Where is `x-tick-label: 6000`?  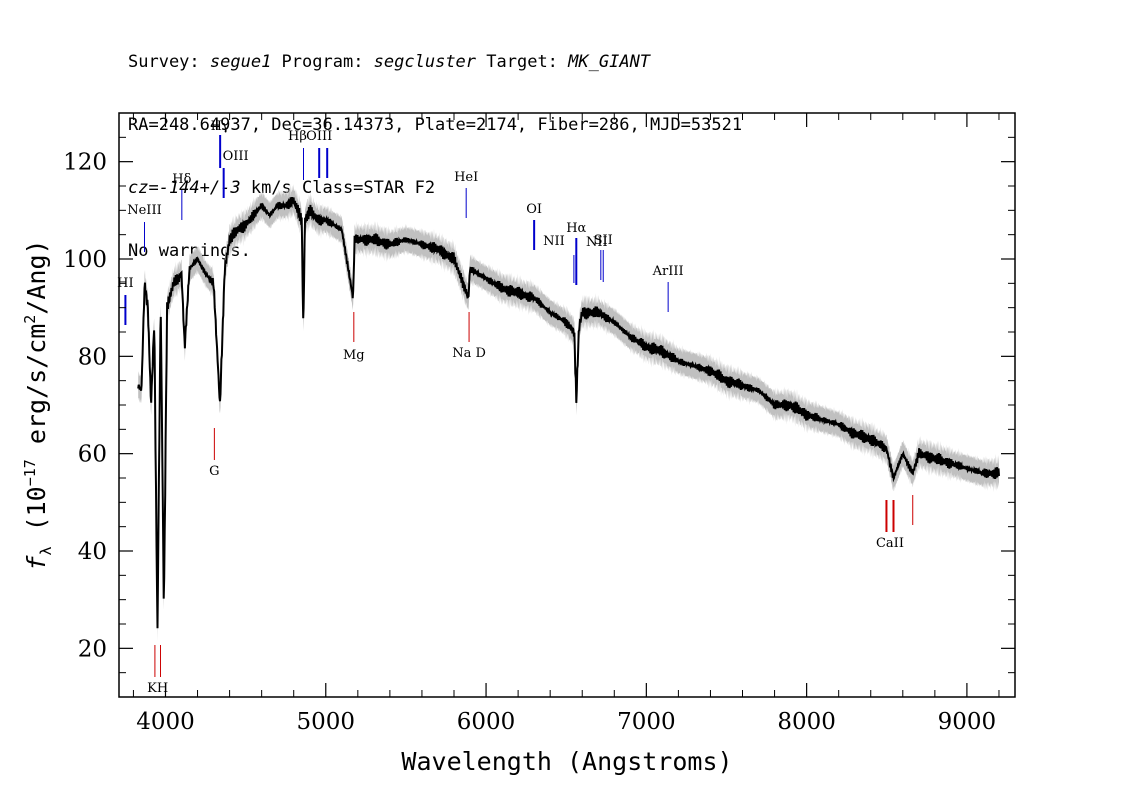
x-tick-label: 6000 is located at coordinates (486, 722).